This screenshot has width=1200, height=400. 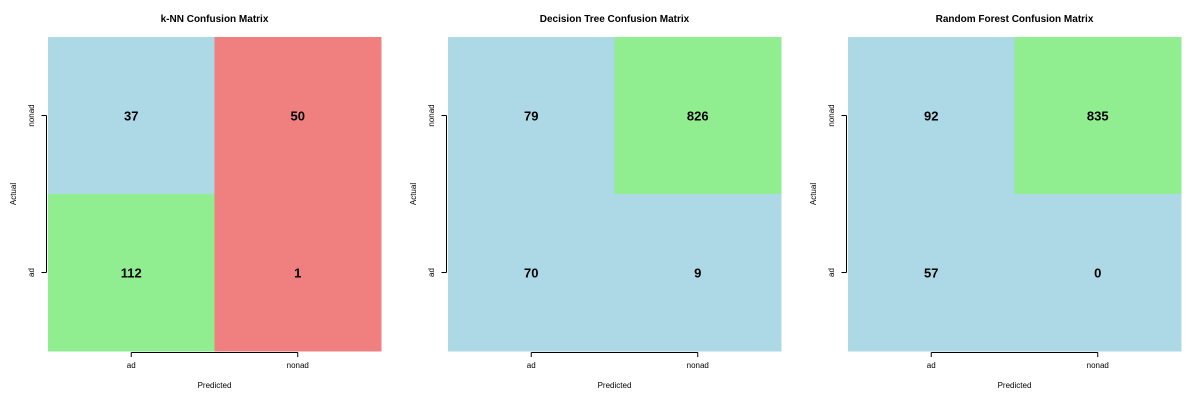 What do you see at coordinates (215, 19) in the screenshot?
I see `chart-title: k-NN Confusion Matrix` at bounding box center [215, 19].